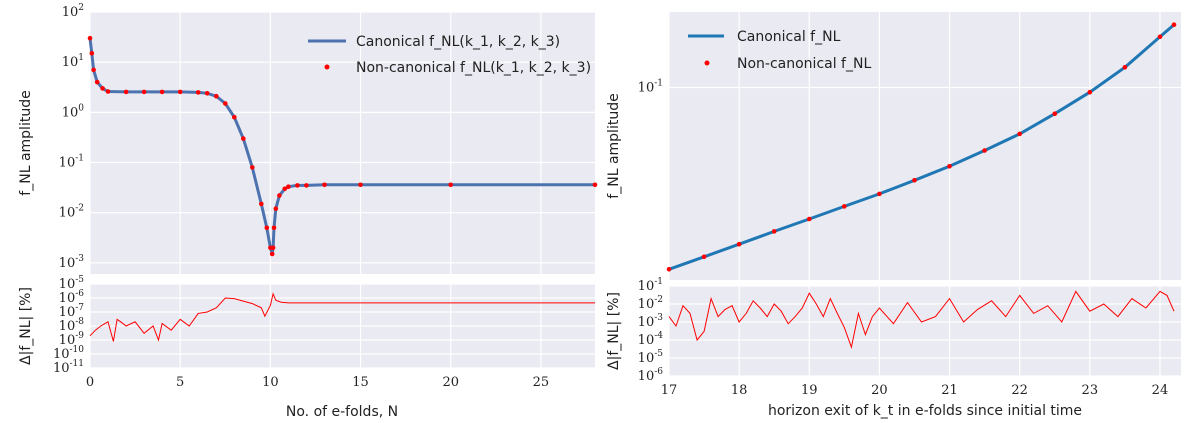 The image size is (1188, 423). I want to click on x-tick-label: 22, so click(1019, 390).